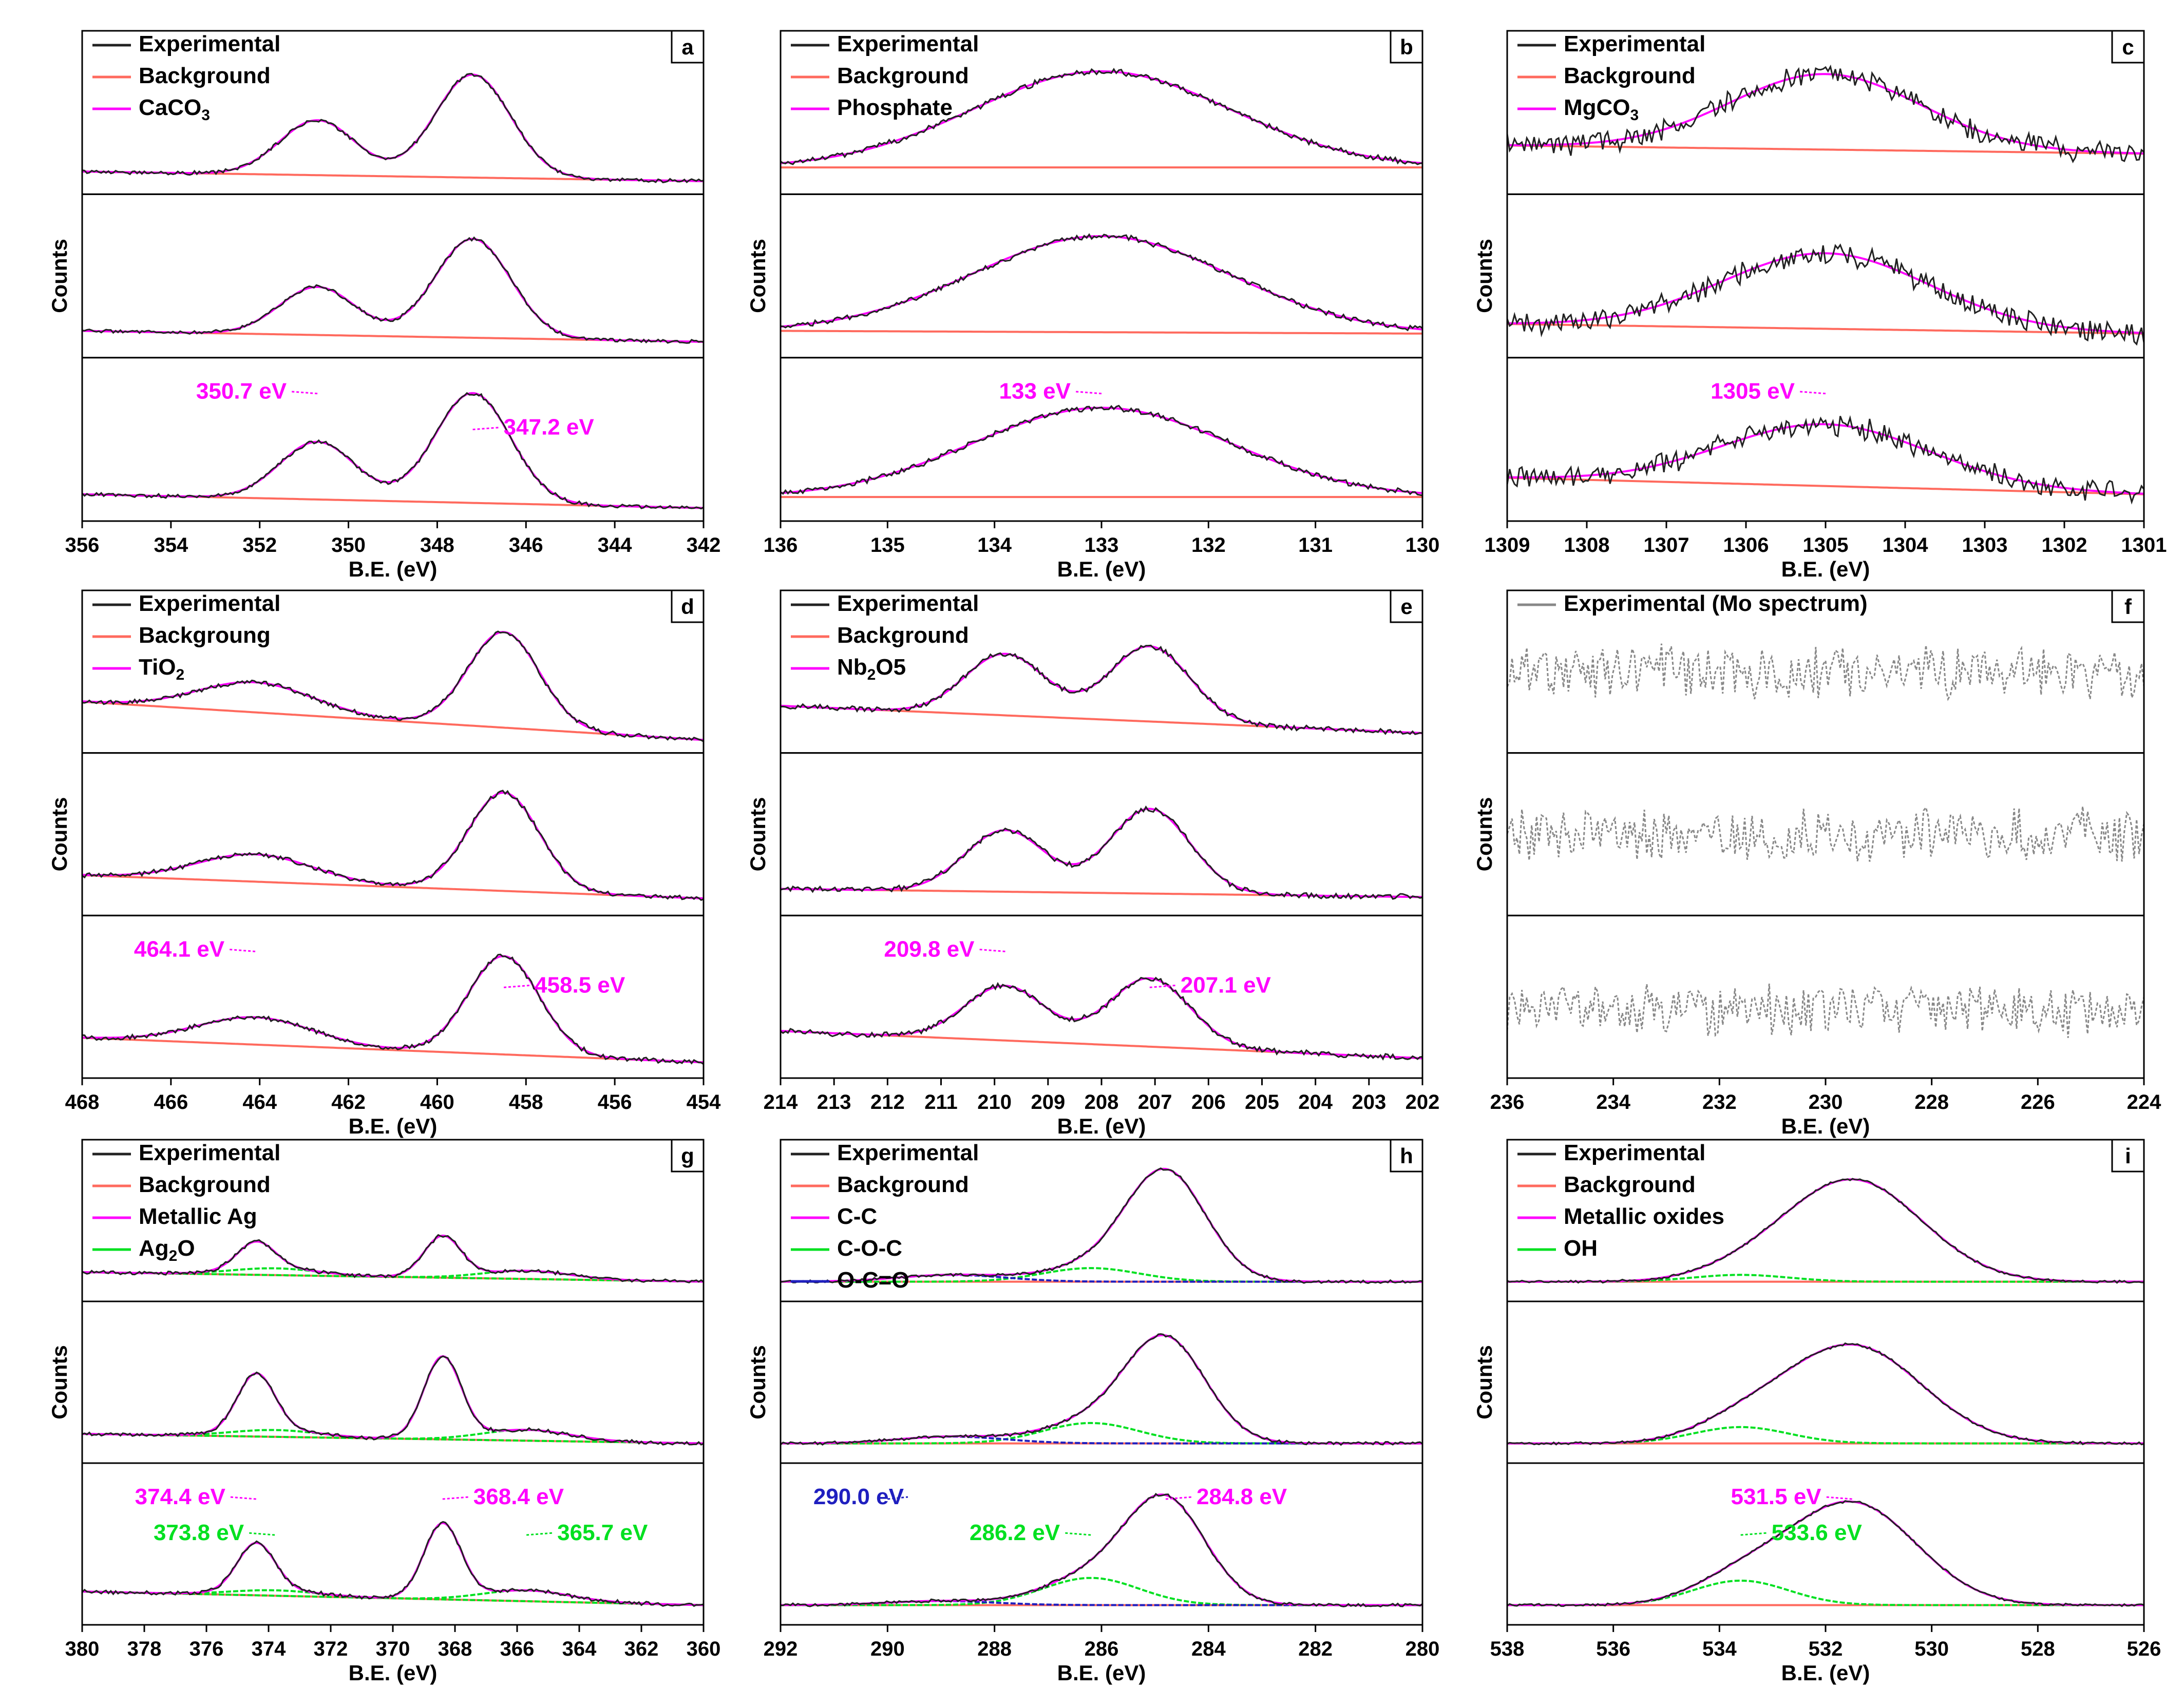  I want to click on x-tick-label: 213, so click(834, 1103).